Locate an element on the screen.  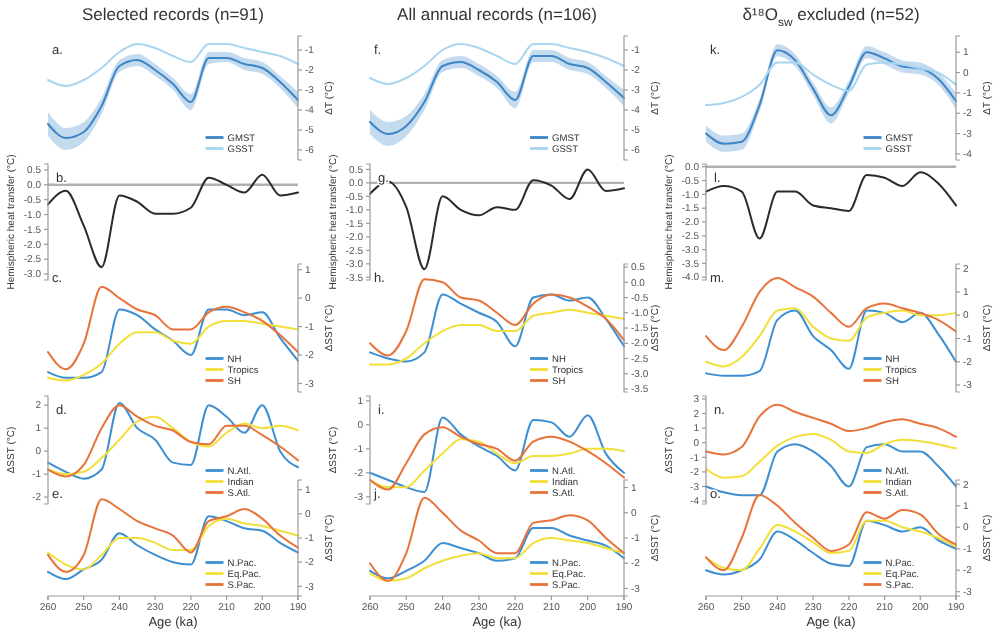
chart-title: δ¹⁸O$_{sw}$ excluded (n=52) is located at coordinates (831, 17).